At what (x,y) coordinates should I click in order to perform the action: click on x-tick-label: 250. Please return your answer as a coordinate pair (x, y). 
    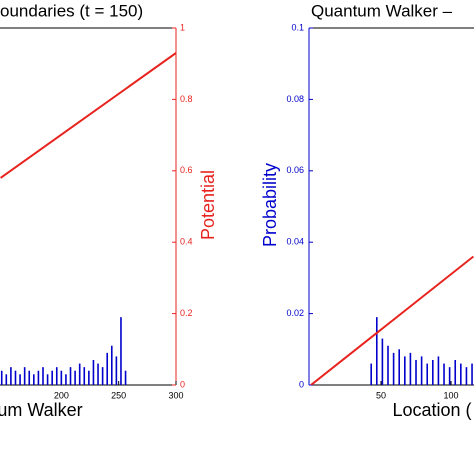
    Looking at the image, I should click on (118, 395).